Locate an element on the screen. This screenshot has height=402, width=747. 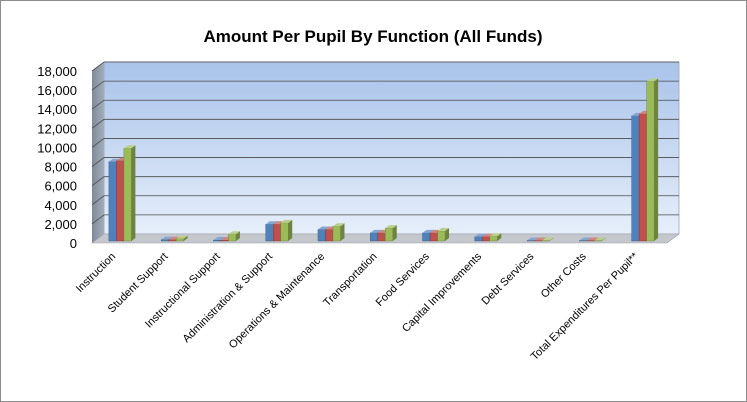
x-tick-label: Other Costs is located at coordinates (564, 275).